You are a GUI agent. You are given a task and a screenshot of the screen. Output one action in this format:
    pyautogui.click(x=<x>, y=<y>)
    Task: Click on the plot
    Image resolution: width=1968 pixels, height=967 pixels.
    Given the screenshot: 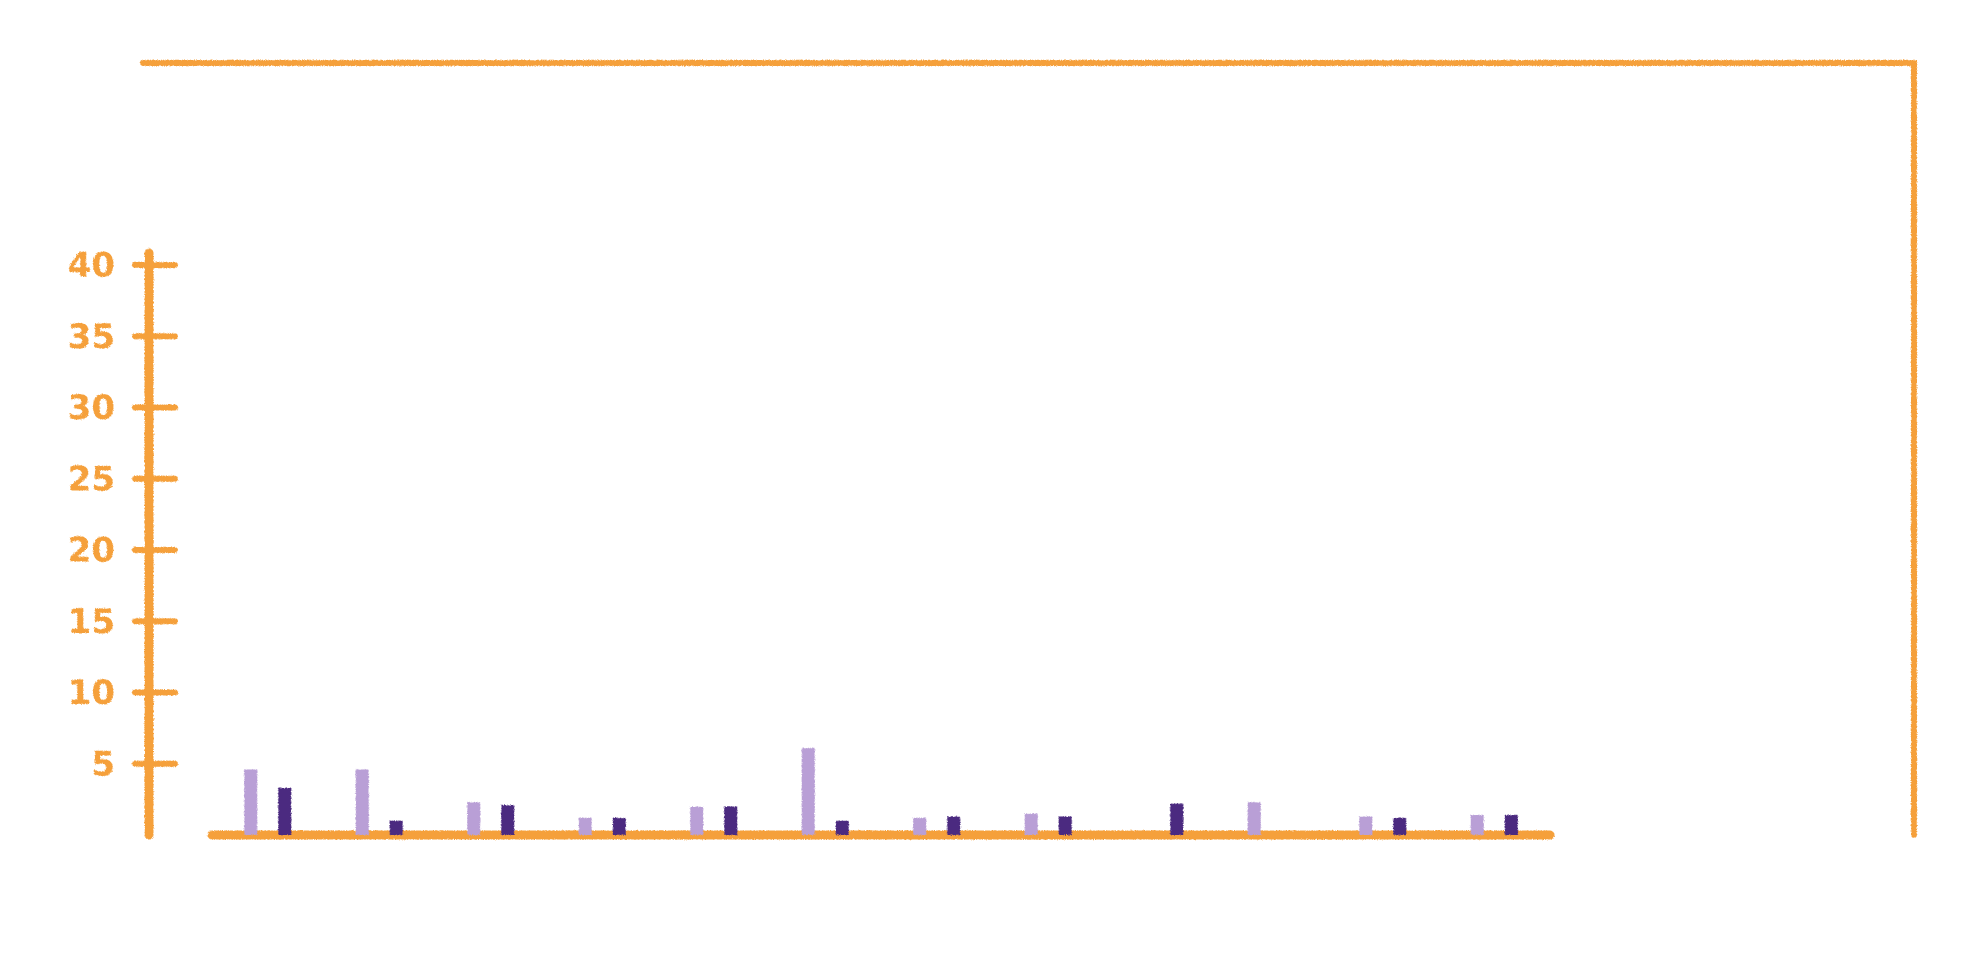 What is the action you would take?
    pyautogui.click(x=881, y=791)
    